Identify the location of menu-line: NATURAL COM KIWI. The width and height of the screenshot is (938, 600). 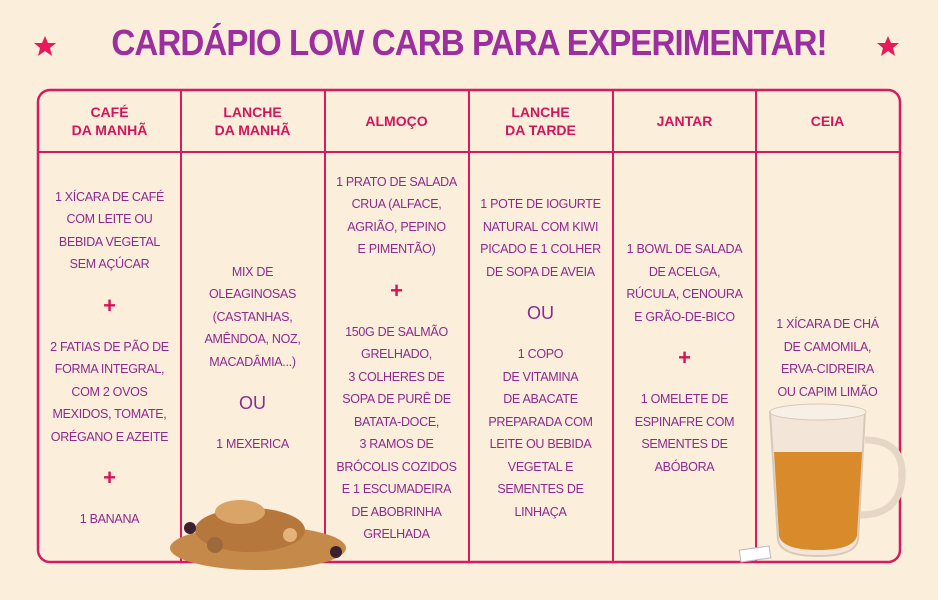
(540, 226).